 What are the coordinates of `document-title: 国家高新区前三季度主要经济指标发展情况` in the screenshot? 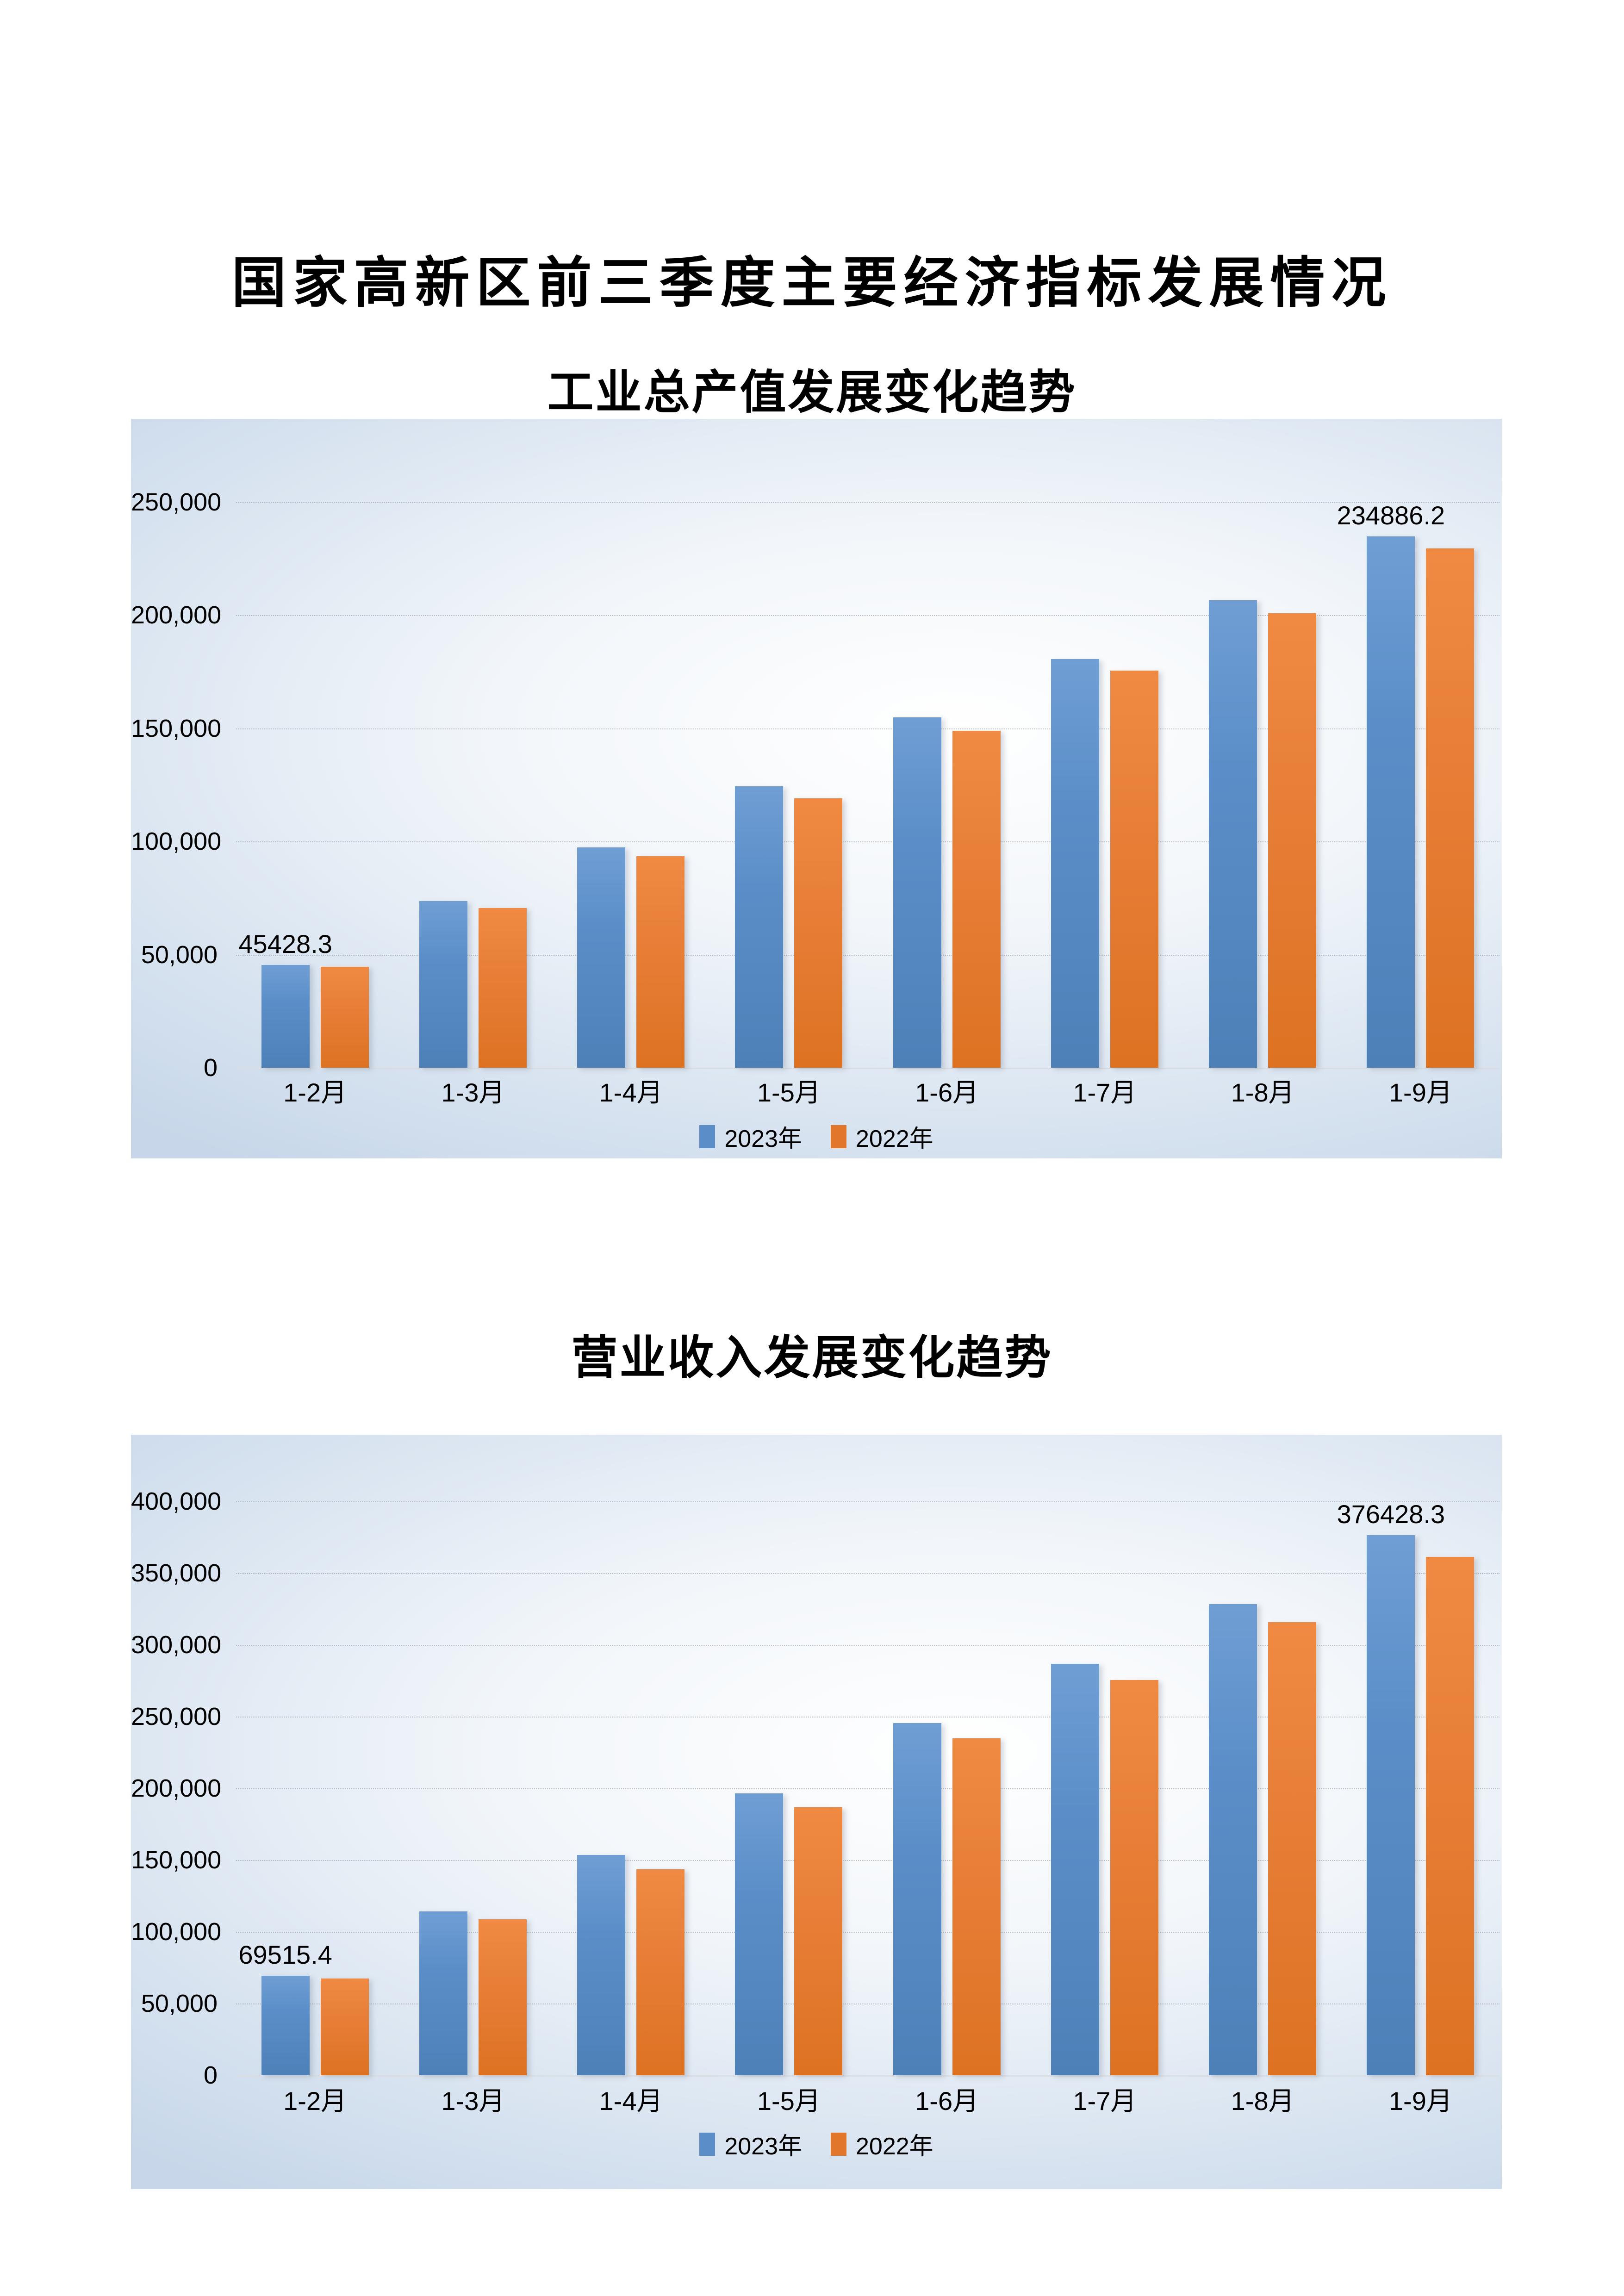 It's located at (812, 283).